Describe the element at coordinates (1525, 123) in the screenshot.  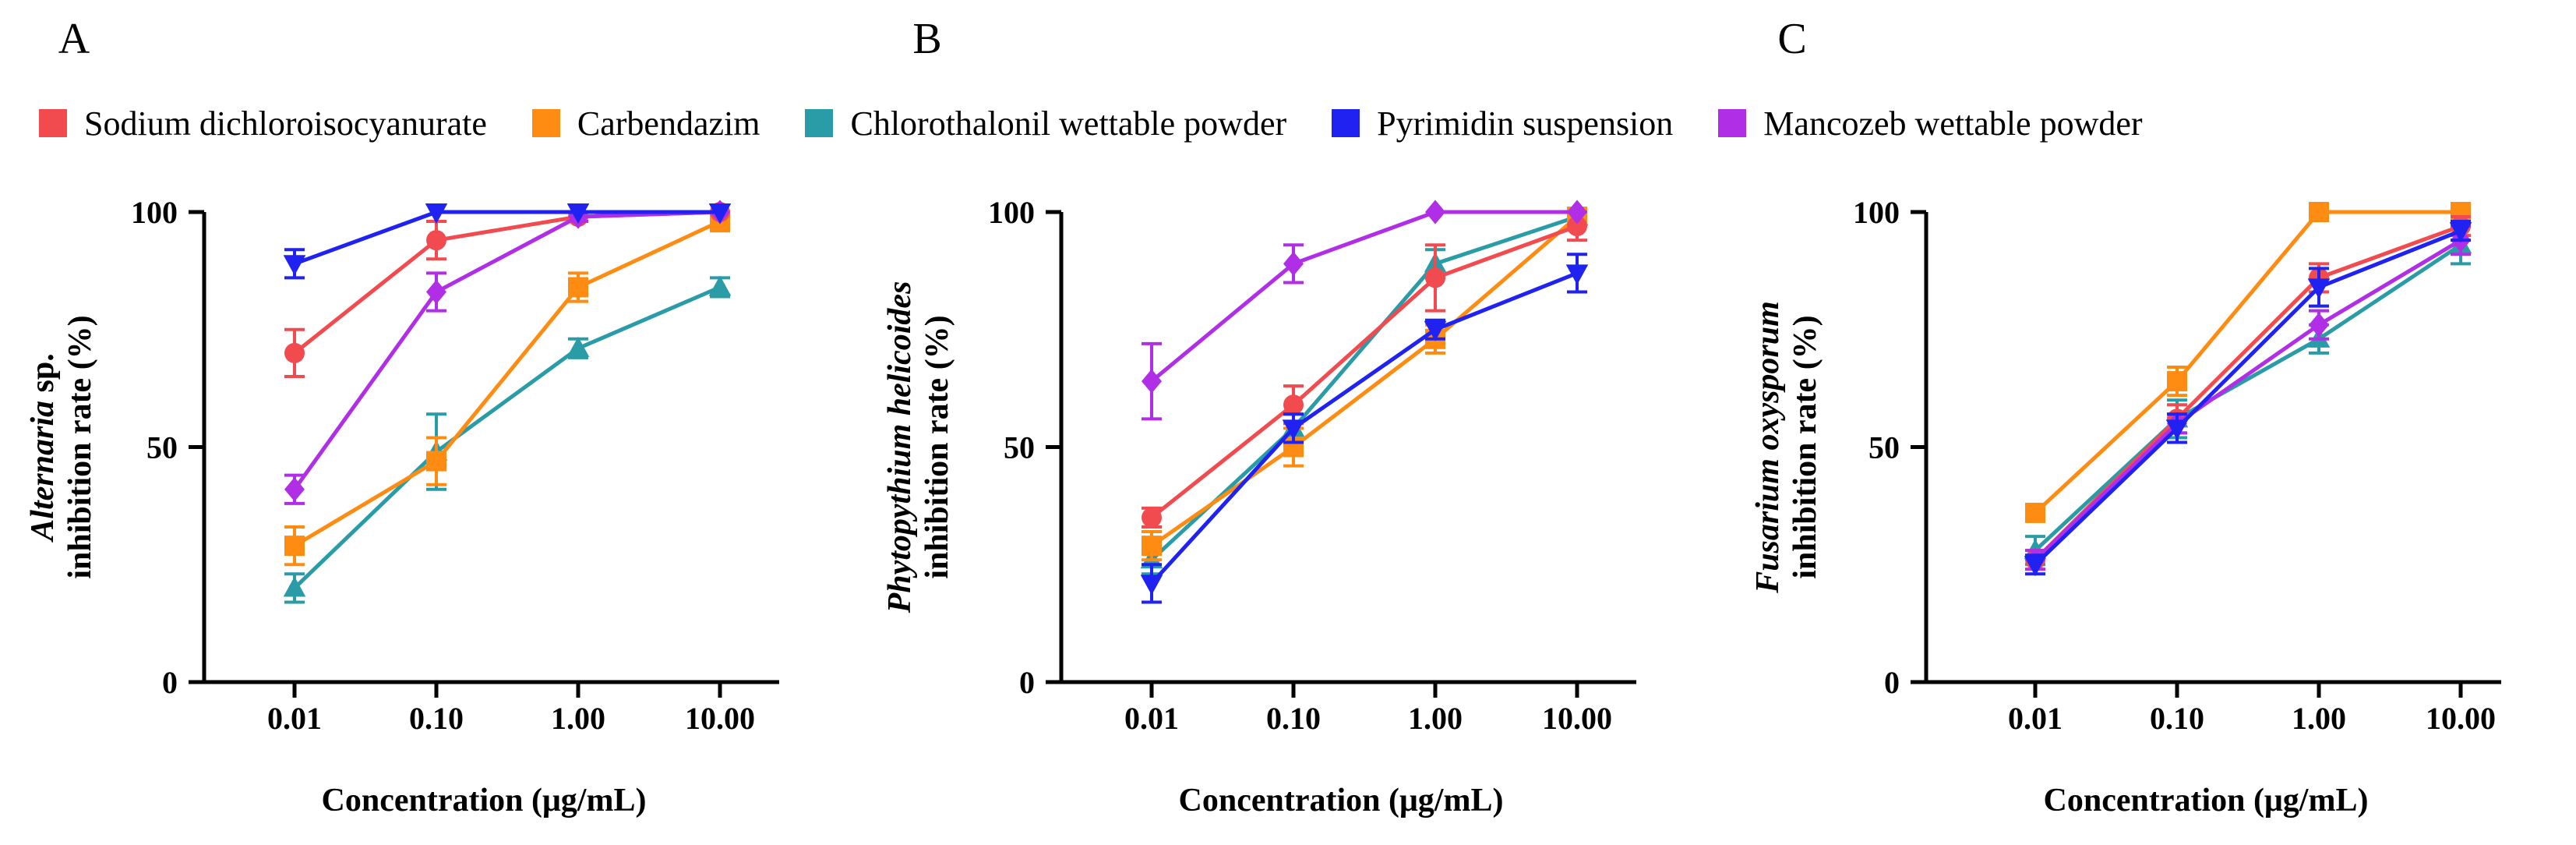
I see `legend-label: Pyrimidin suspension` at that location.